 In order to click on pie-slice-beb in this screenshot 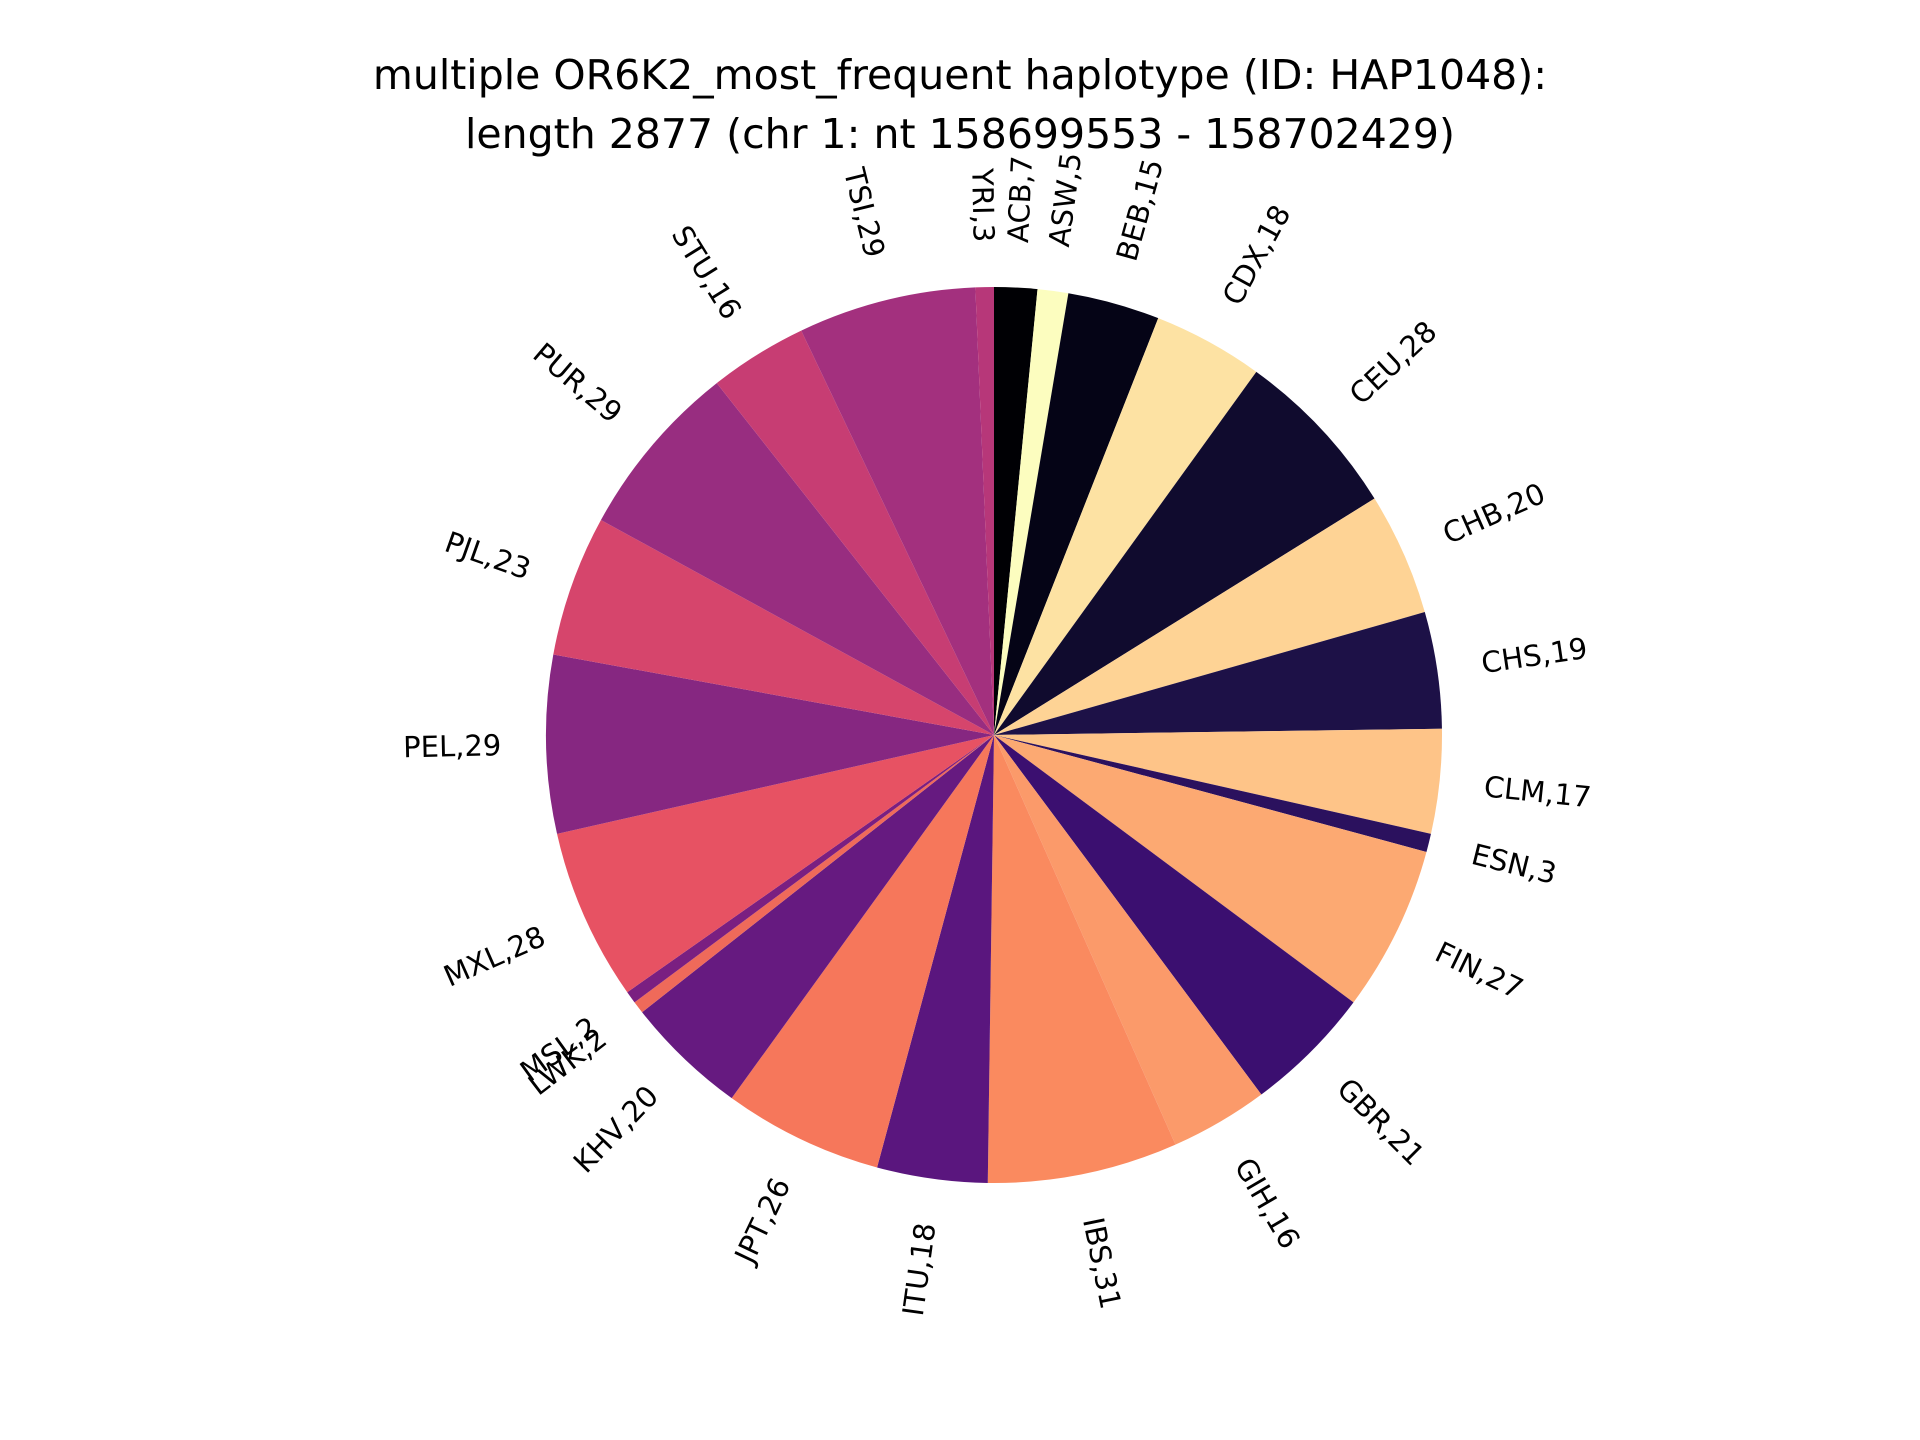, I will do `click(1076, 514)`.